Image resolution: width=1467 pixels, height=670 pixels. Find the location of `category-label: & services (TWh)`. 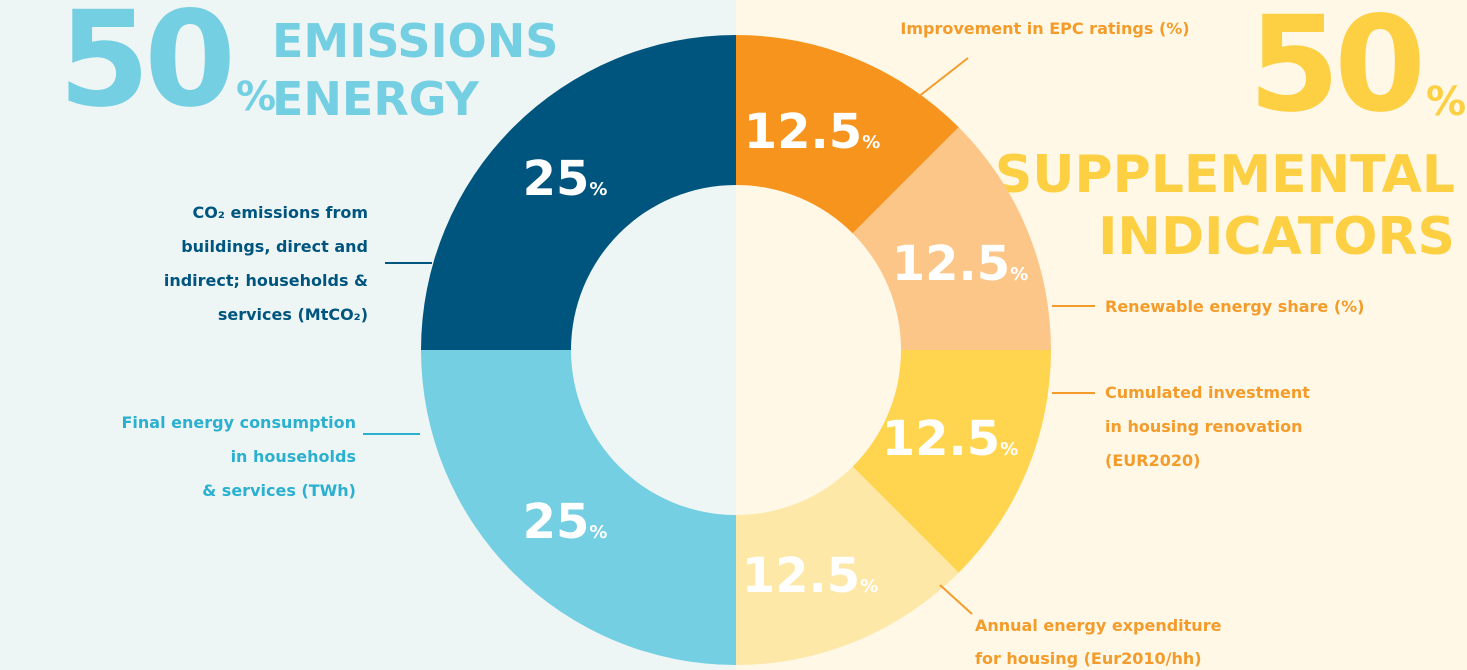

category-label: & services (TWh) is located at coordinates (279, 490).